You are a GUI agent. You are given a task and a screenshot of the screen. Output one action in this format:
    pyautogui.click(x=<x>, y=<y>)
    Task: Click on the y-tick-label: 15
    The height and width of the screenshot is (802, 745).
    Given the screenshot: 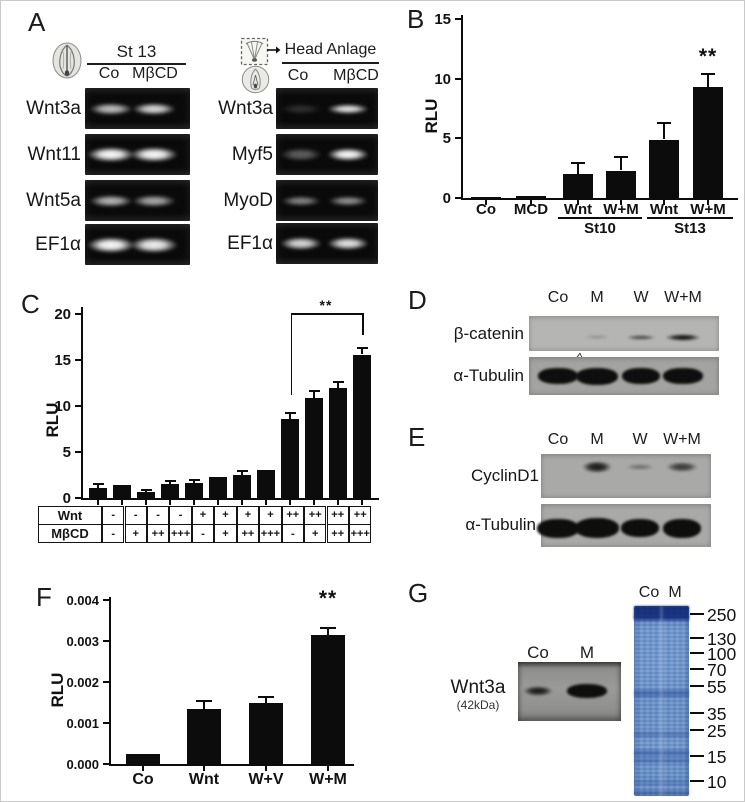 What is the action you would take?
    pyautogui.click(x=62, y=360)
    